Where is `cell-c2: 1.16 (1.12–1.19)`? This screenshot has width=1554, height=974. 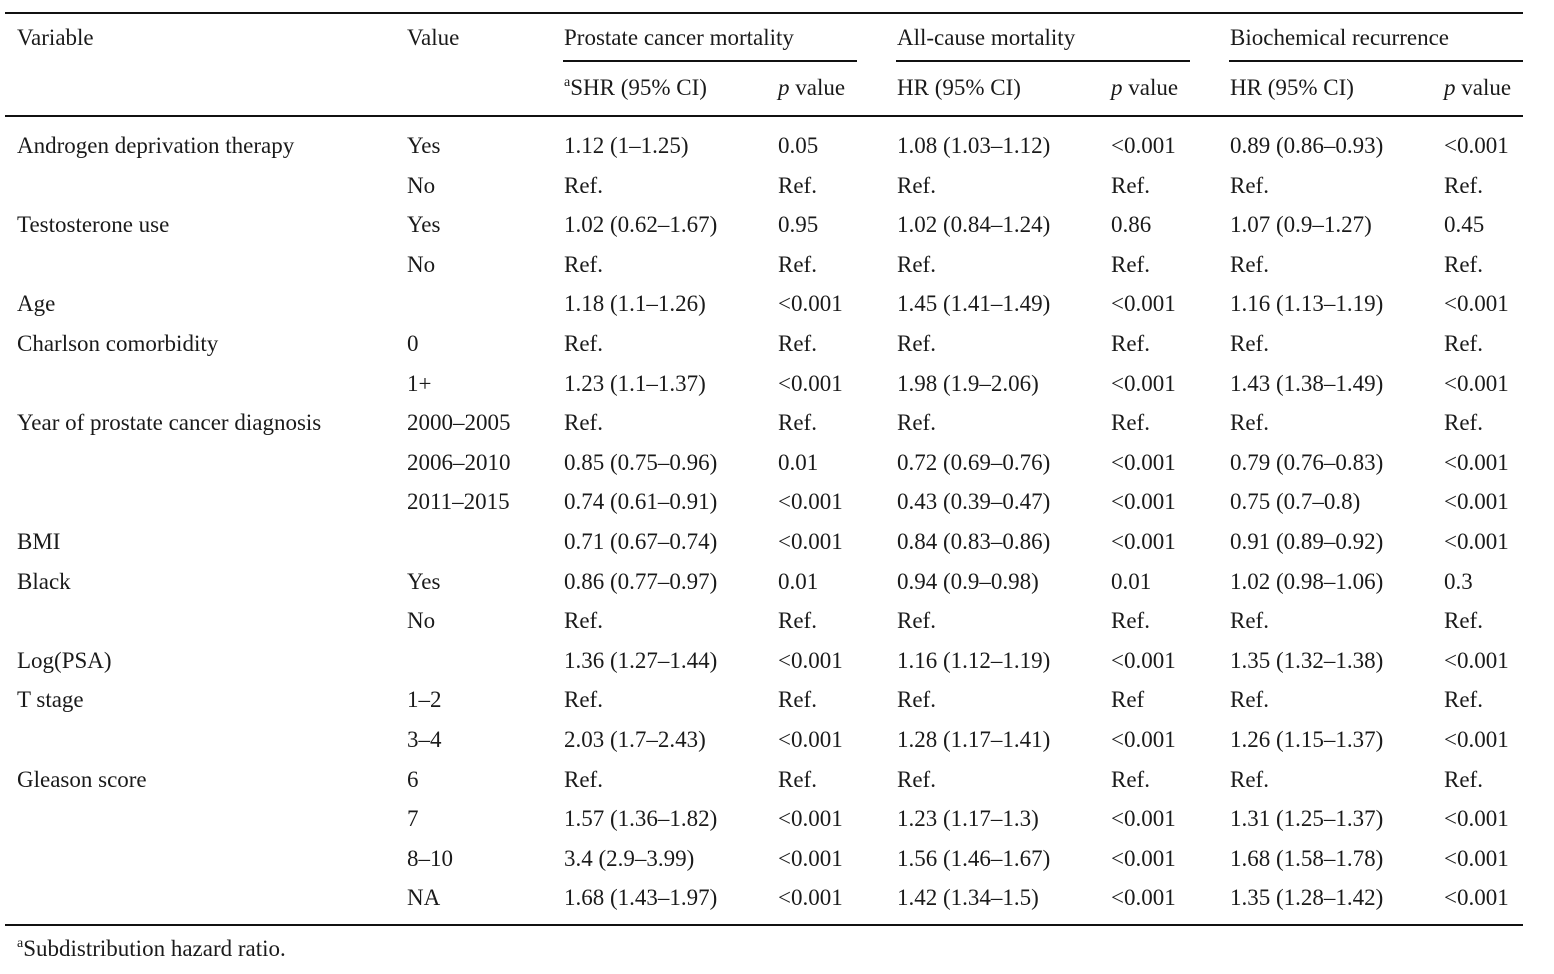 cell-c2: 1.16 (1.12–1.19) is located at coordinates (974, 660).